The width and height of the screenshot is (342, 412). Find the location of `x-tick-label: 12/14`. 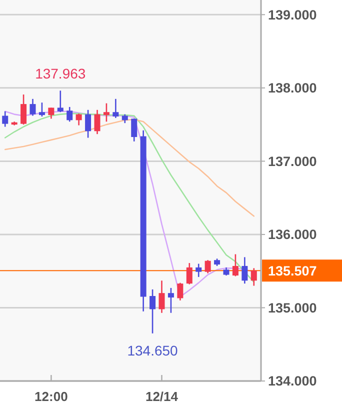

x-tick-label: 12/14 is located at coordinates (162, 396).